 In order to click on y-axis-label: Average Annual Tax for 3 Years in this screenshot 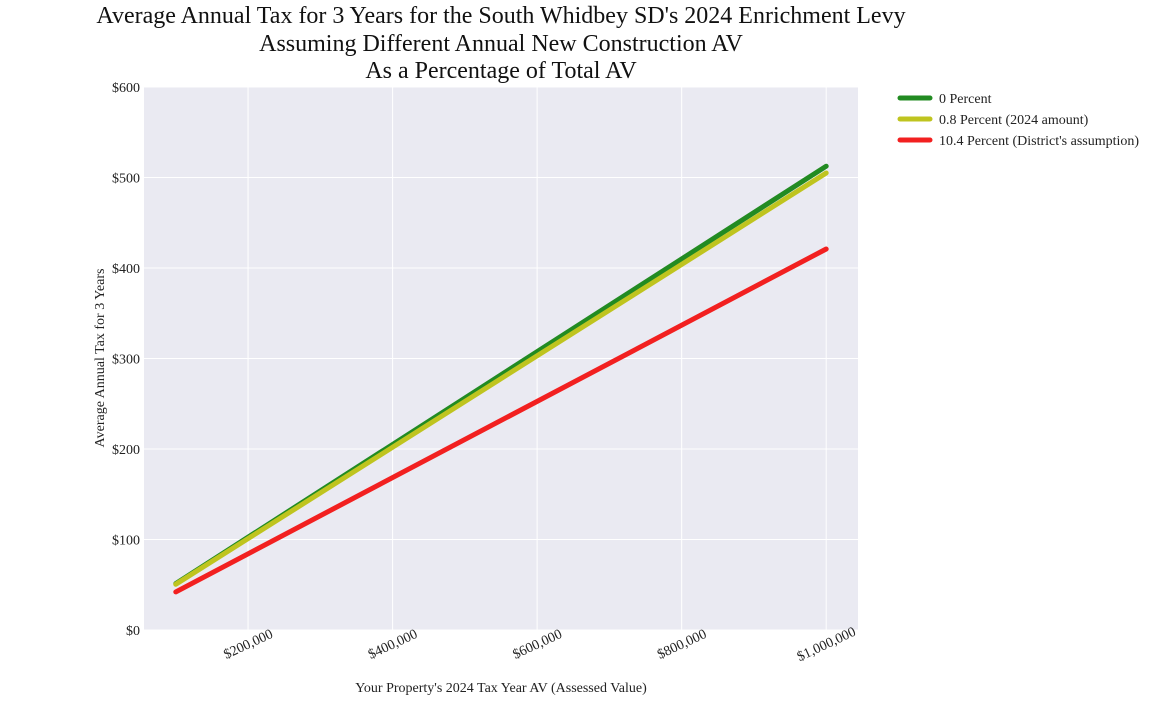, I will do `click(100, 358)`.